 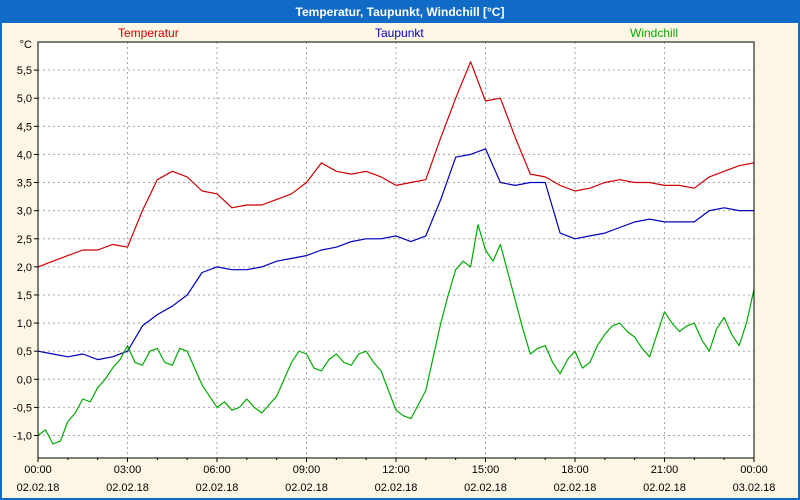 I want to click on y-tick-label: 4,0, so click(x=24, y=155).